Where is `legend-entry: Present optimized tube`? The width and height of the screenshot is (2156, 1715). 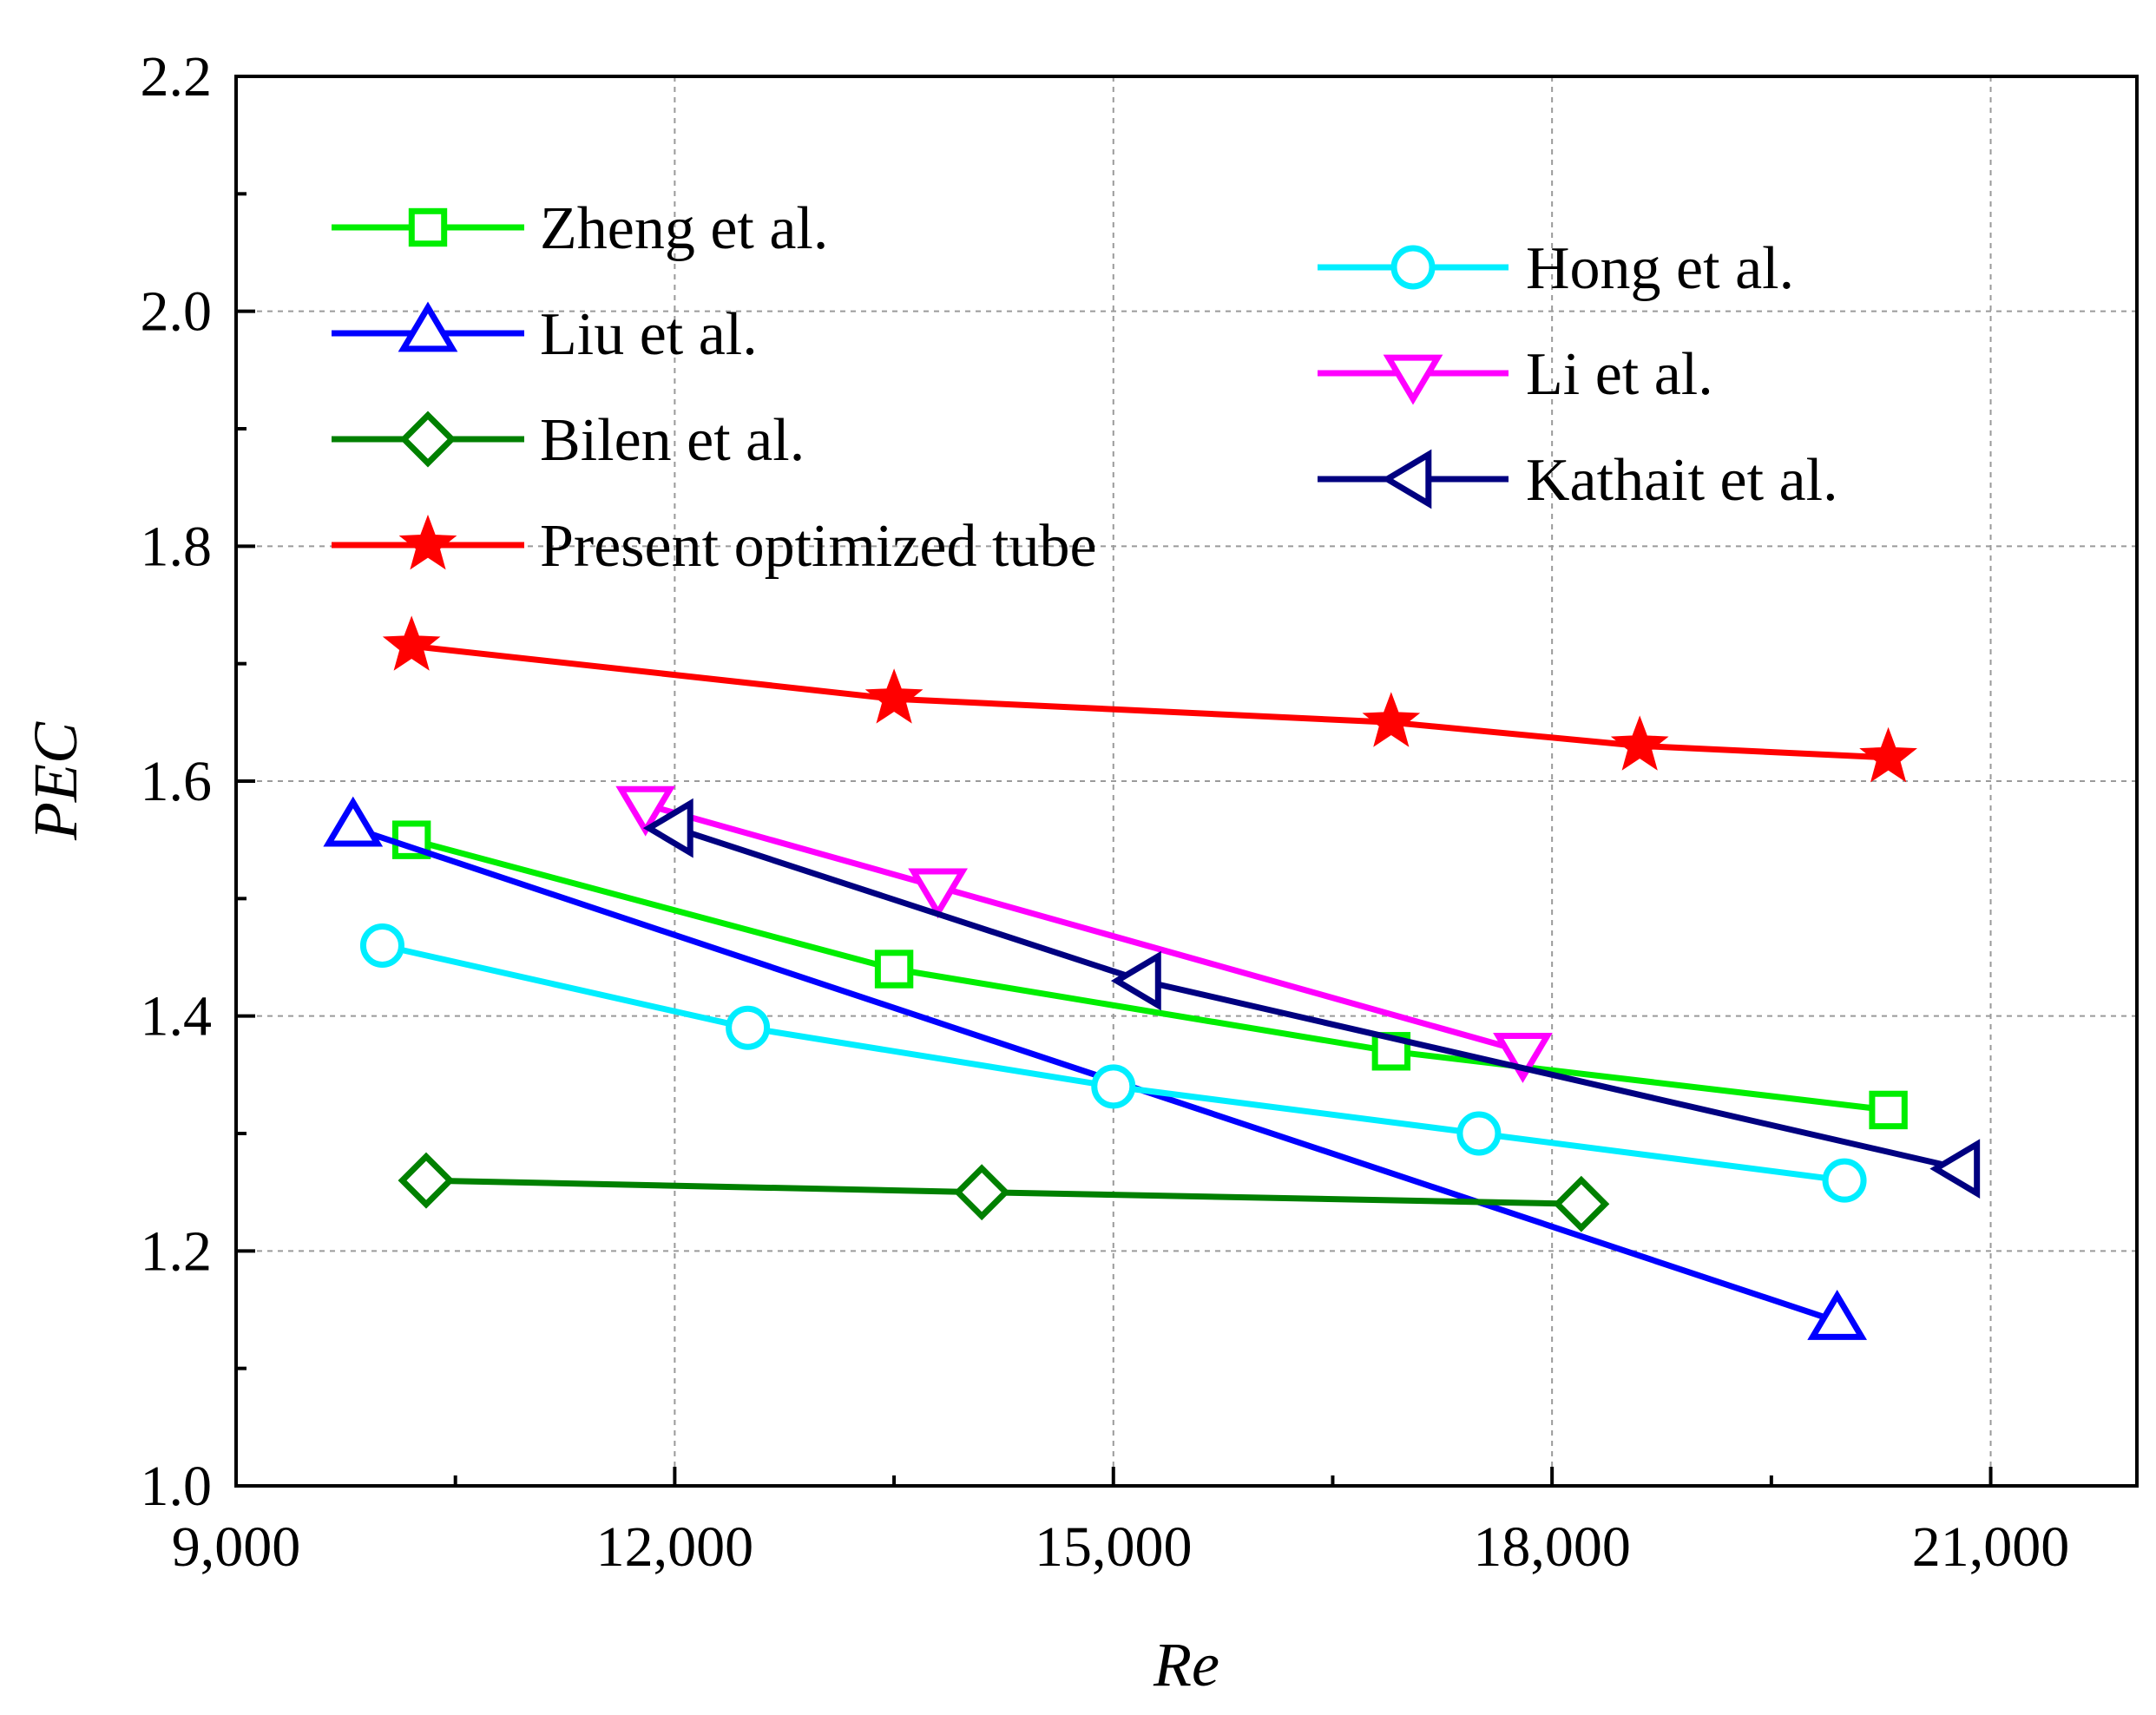
legend-entry: Present optimized tube is located at coordinates (714, 546).